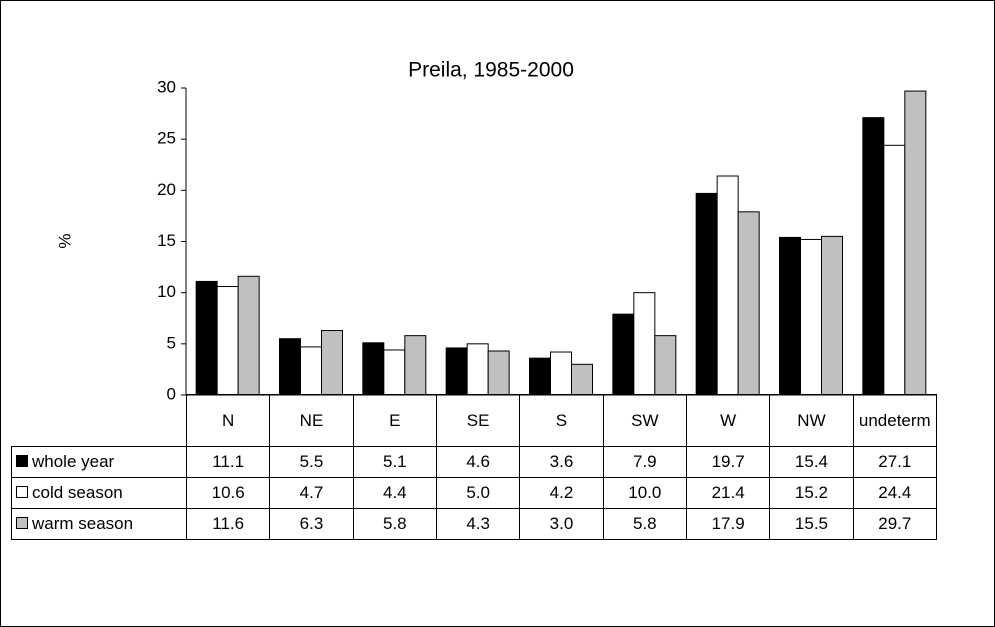 This screenshot has width=995, height=627. What do you see at coordinates (228, 493) in the screenshot?
I see `table-value: 10.6` at bounding box center [228, 493].